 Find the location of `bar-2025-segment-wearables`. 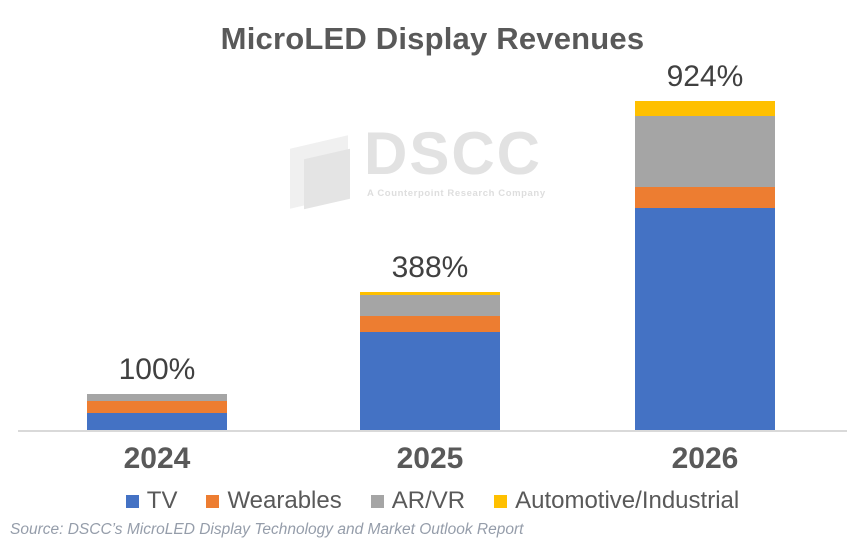

bar-2025-segment-wearables is located at coordinates (430, 323).